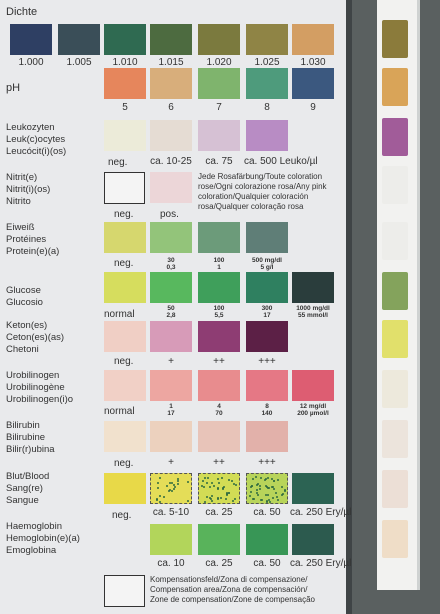  I want to click on ph-value-label: 8, so click(267, 107).